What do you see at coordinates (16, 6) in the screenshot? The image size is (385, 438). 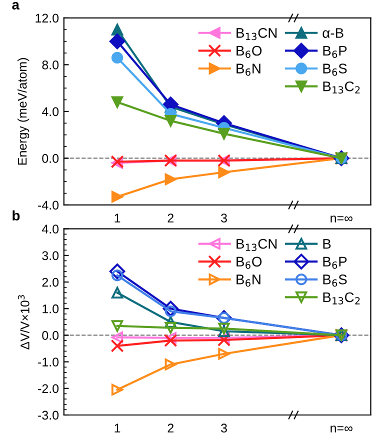 I see `chart-title: a` at bounding box center [16, 6].